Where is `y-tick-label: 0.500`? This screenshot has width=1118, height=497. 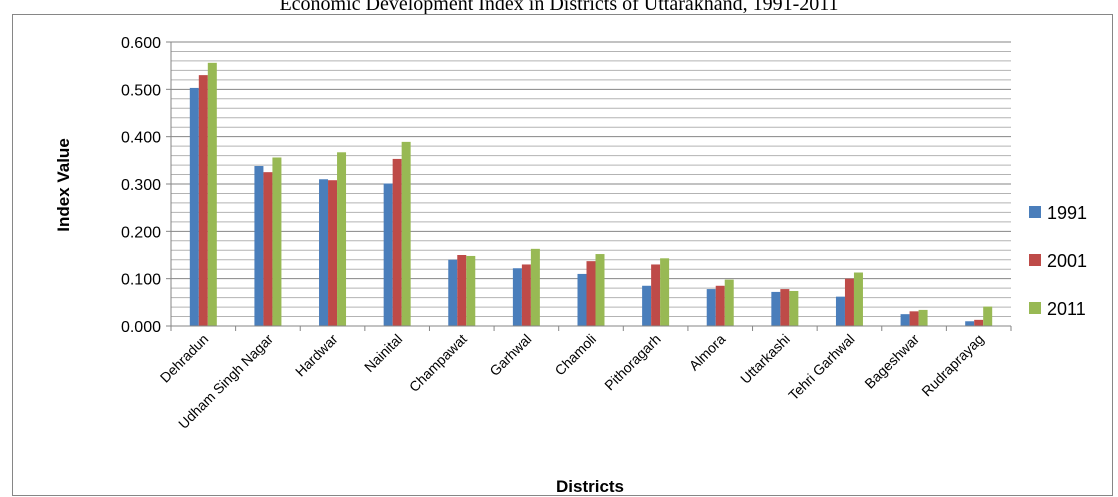
y-tick-label: 0.500 is located at coordinates (141, 90).